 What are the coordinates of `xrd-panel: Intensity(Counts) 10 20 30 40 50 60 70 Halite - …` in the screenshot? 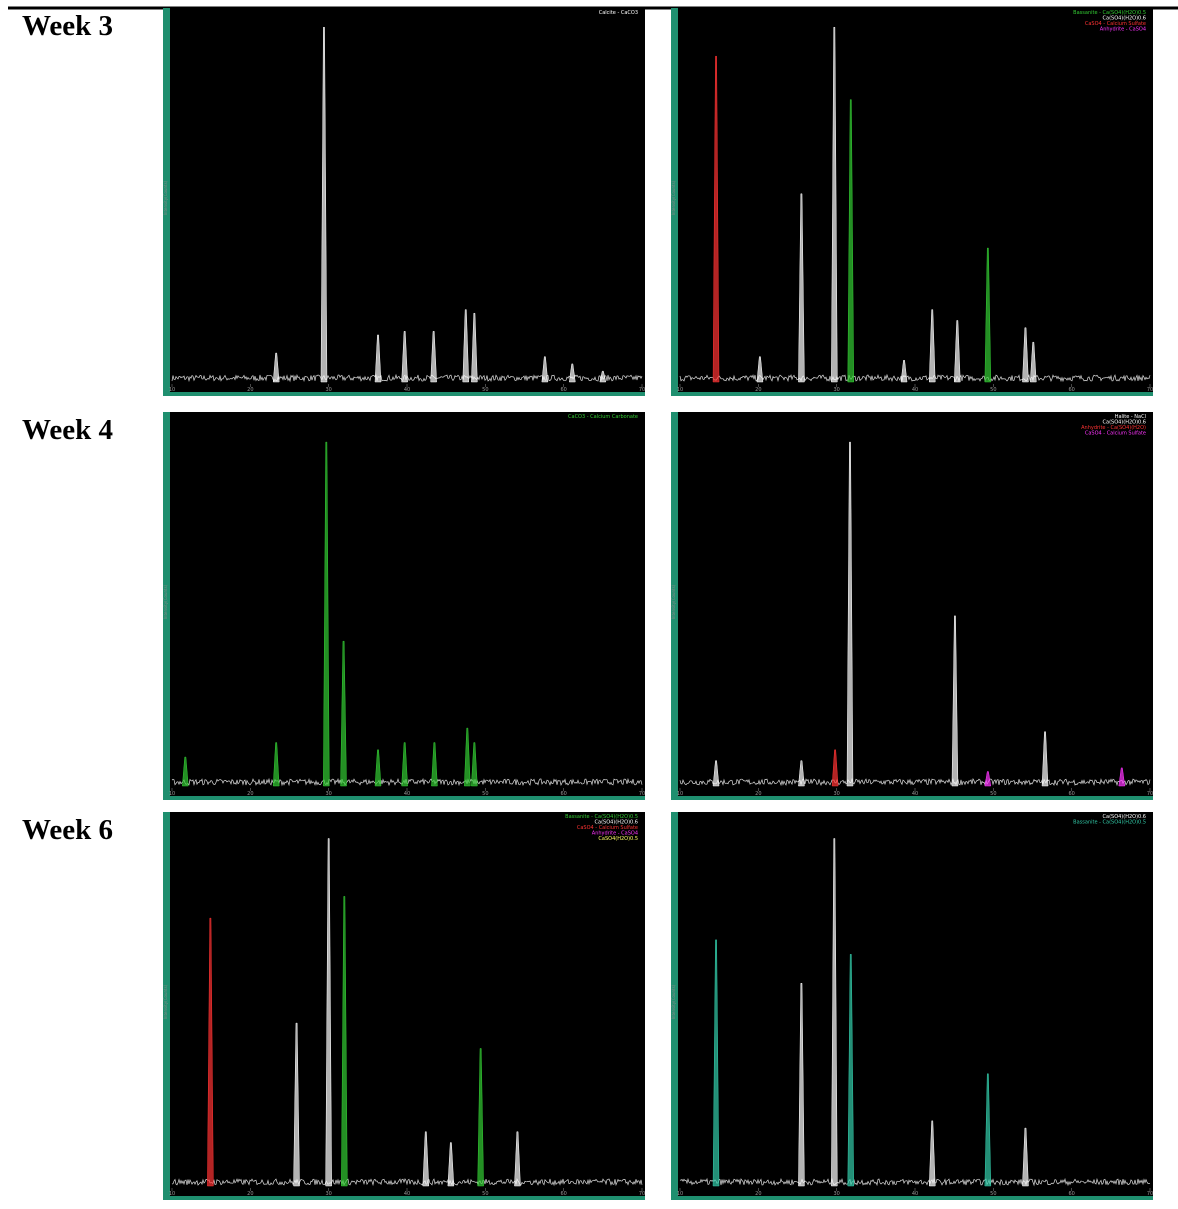 It's located at (912, 606).